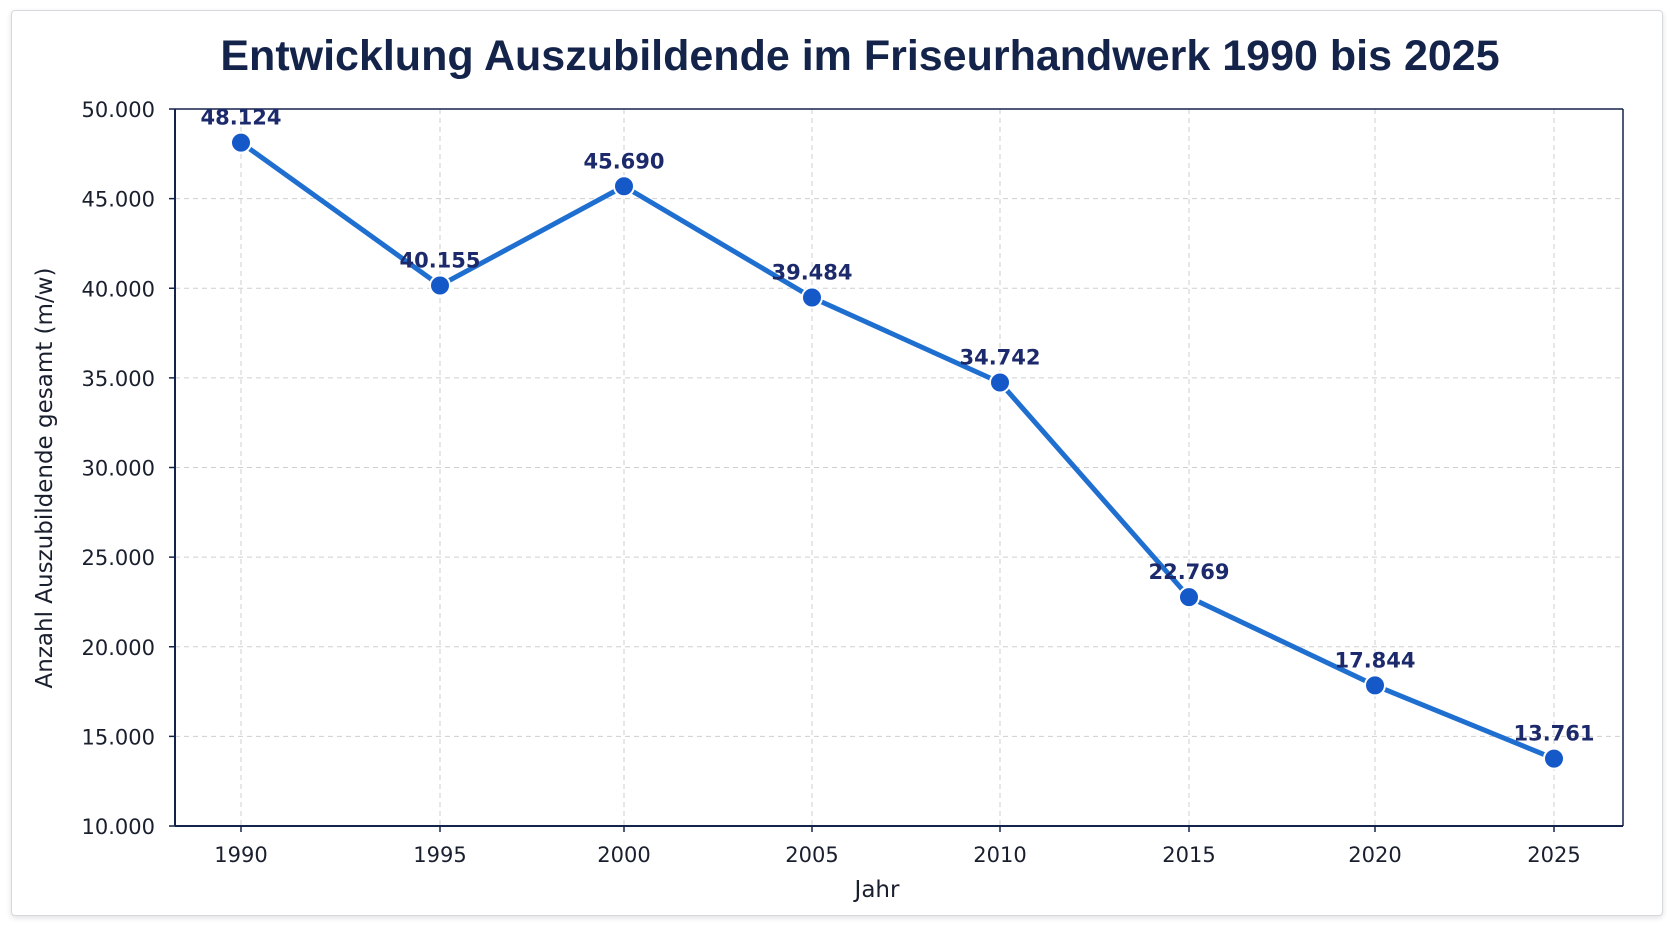 The image size is (1672, 941). Describe the element at coordinates (811, 855) in the screenshot. I see `x-tick-label: 2005` at that location.